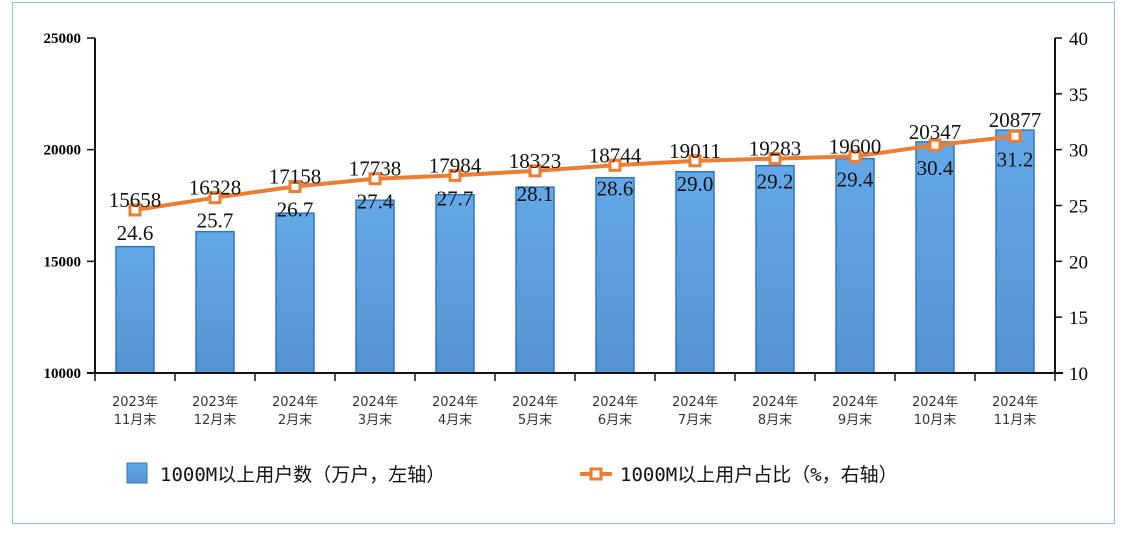  Describe the element at coordinates (935, 411) in the screenshot. I see `x-tick-label: 2024年 10月末` at that location.